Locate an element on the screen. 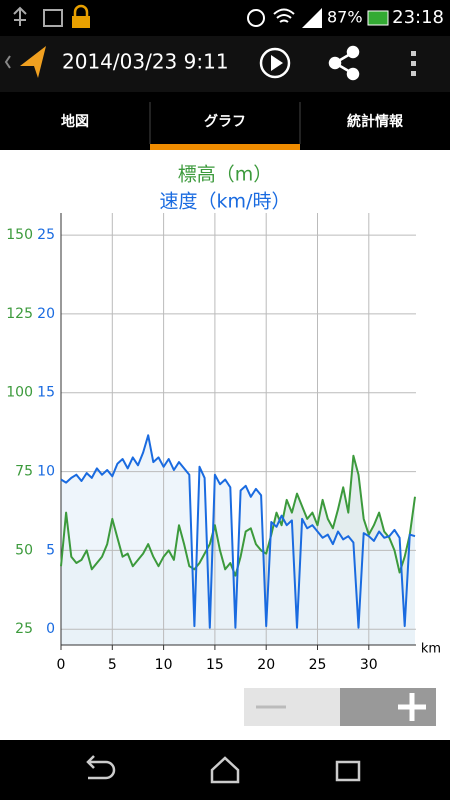 The image size is (450, 804). x-tick-label: 20 is located at coordinates (266, 665).